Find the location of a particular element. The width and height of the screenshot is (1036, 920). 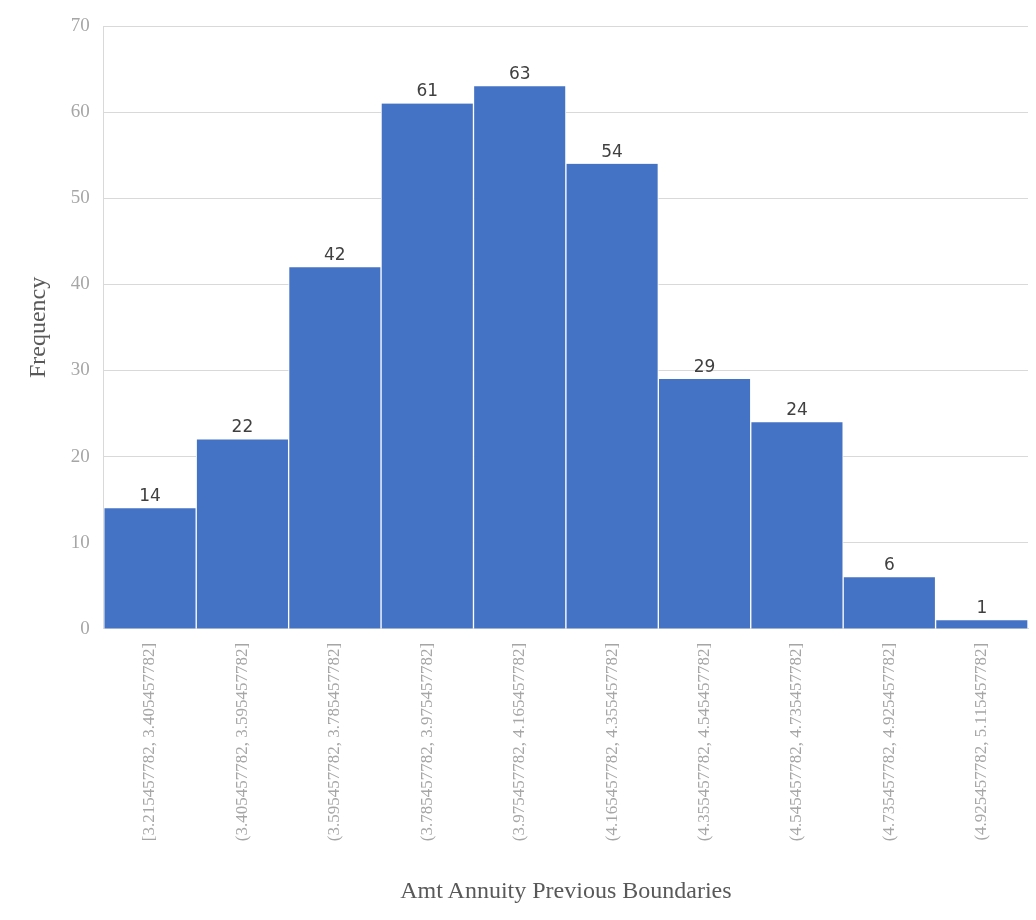

data-label: 42 is located at coordinates (335, 254).